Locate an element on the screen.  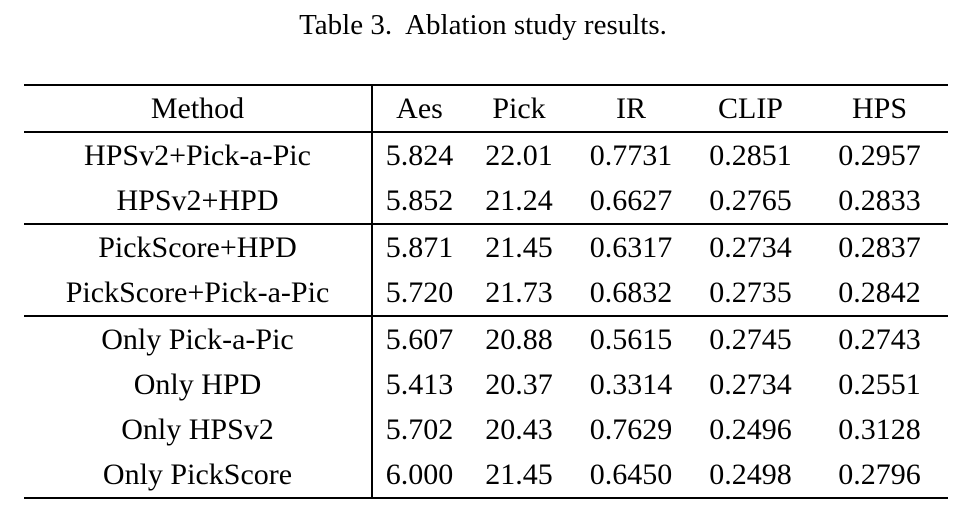
value-cell: 5.413 is located at coordinates (419, 384).